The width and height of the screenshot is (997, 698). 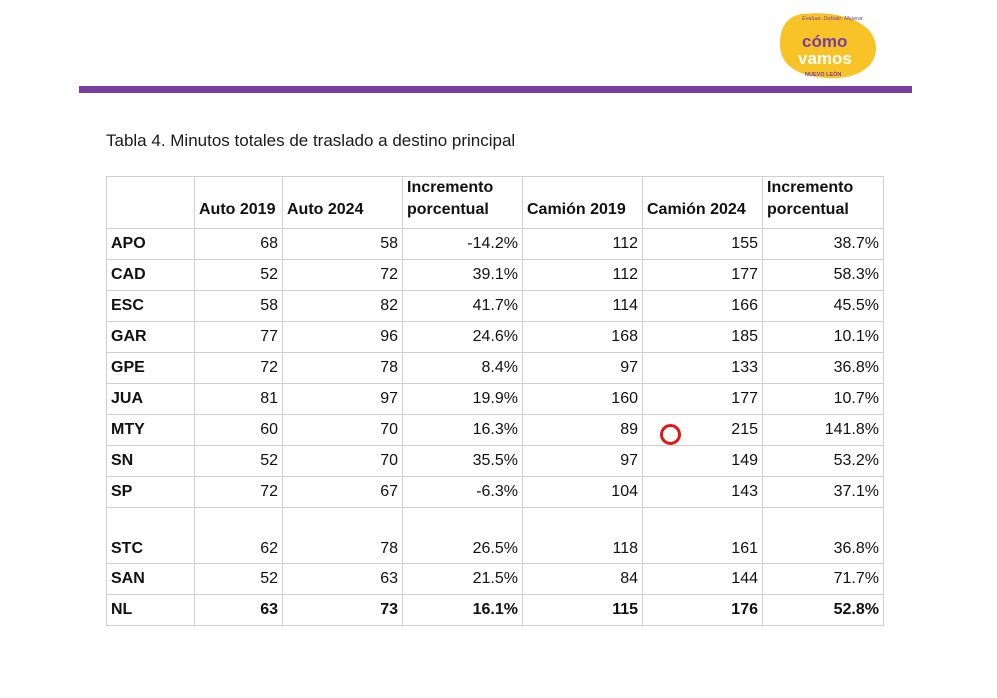 What do you see at coordinates (823, 244) in the screenshot?
I see `table-cell: 38.7%` at bounding box center [823, 244].